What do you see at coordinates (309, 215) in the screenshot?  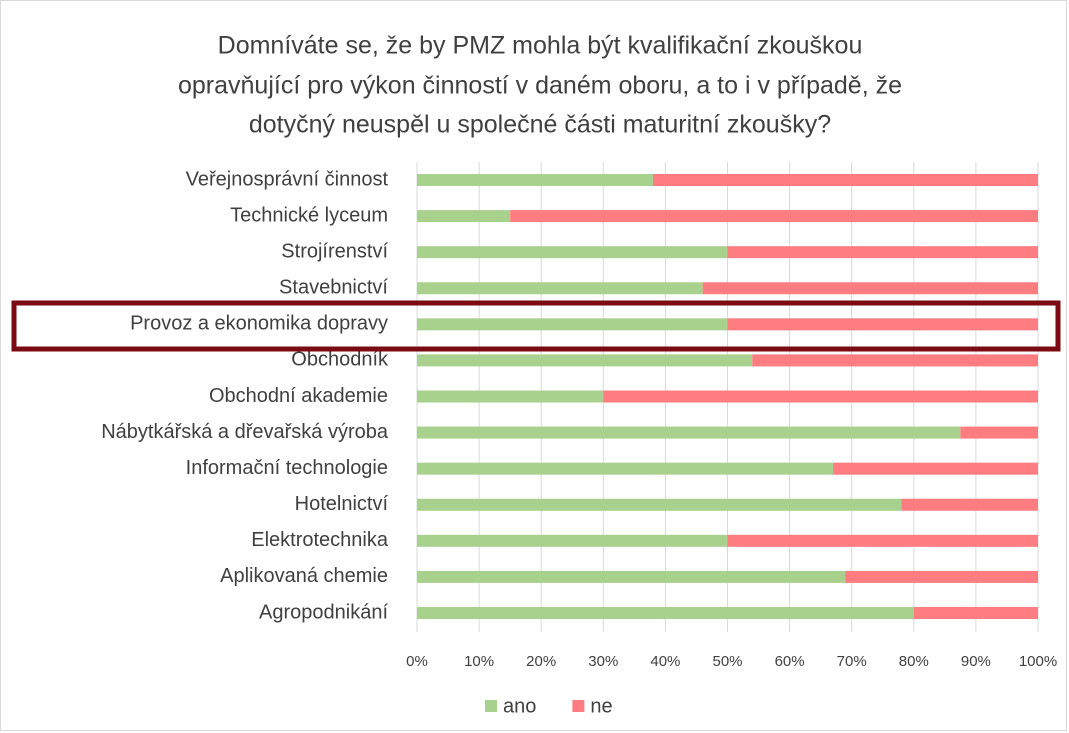 I see `y-tick-label: Technické lyceum` at bounding box center [309, 215].